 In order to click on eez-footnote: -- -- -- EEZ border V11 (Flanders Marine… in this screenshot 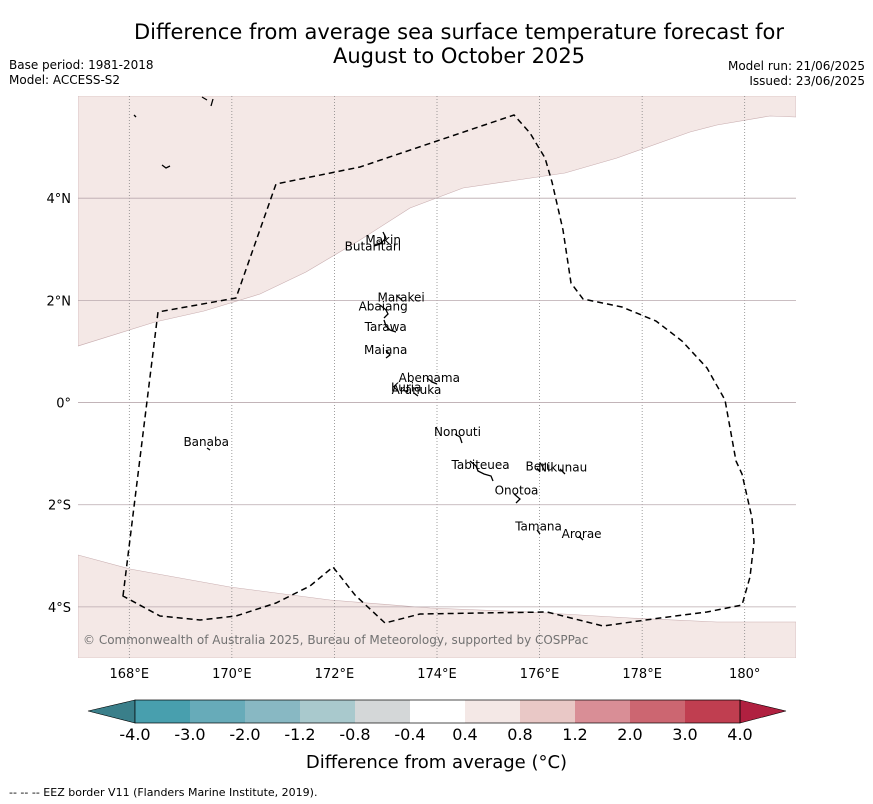, I will do `click(163, 792)`.